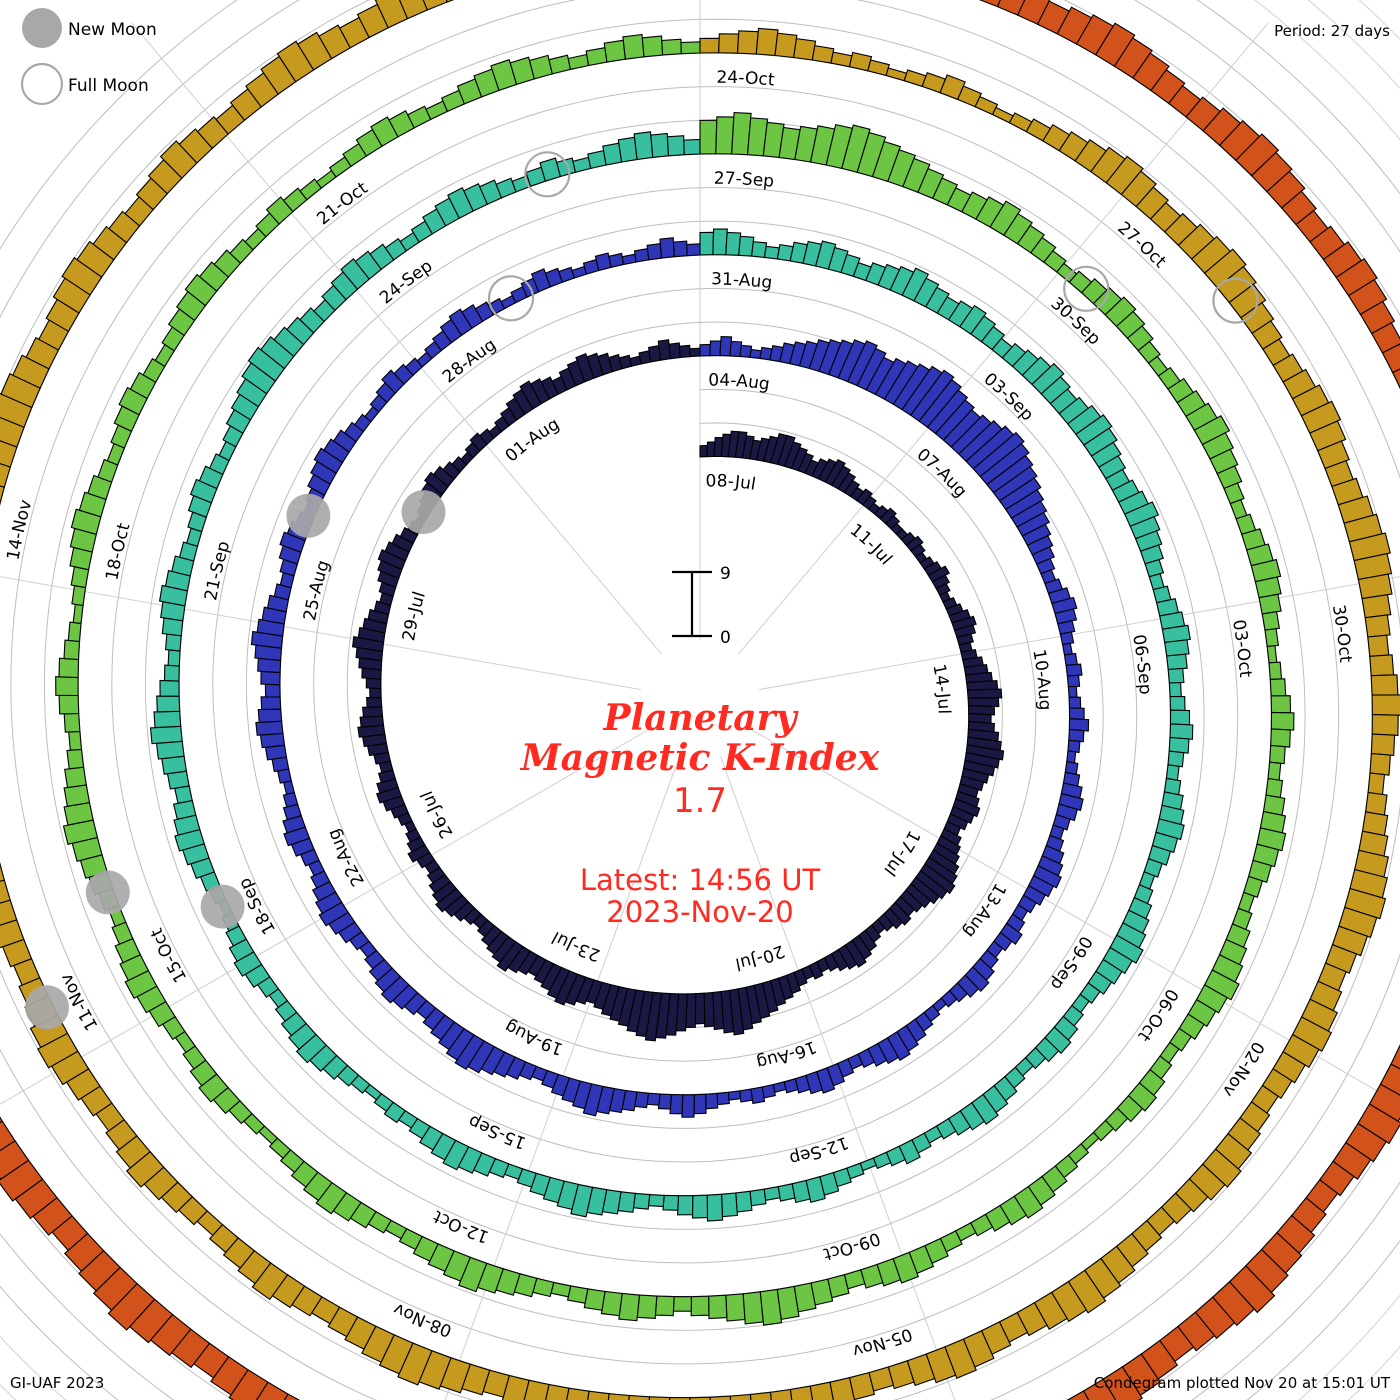 The image size is (1400, 1400). What do you see at coordinates (324, 917) in the screenshot?
I see `spoke` at bounding box center [324, 917].